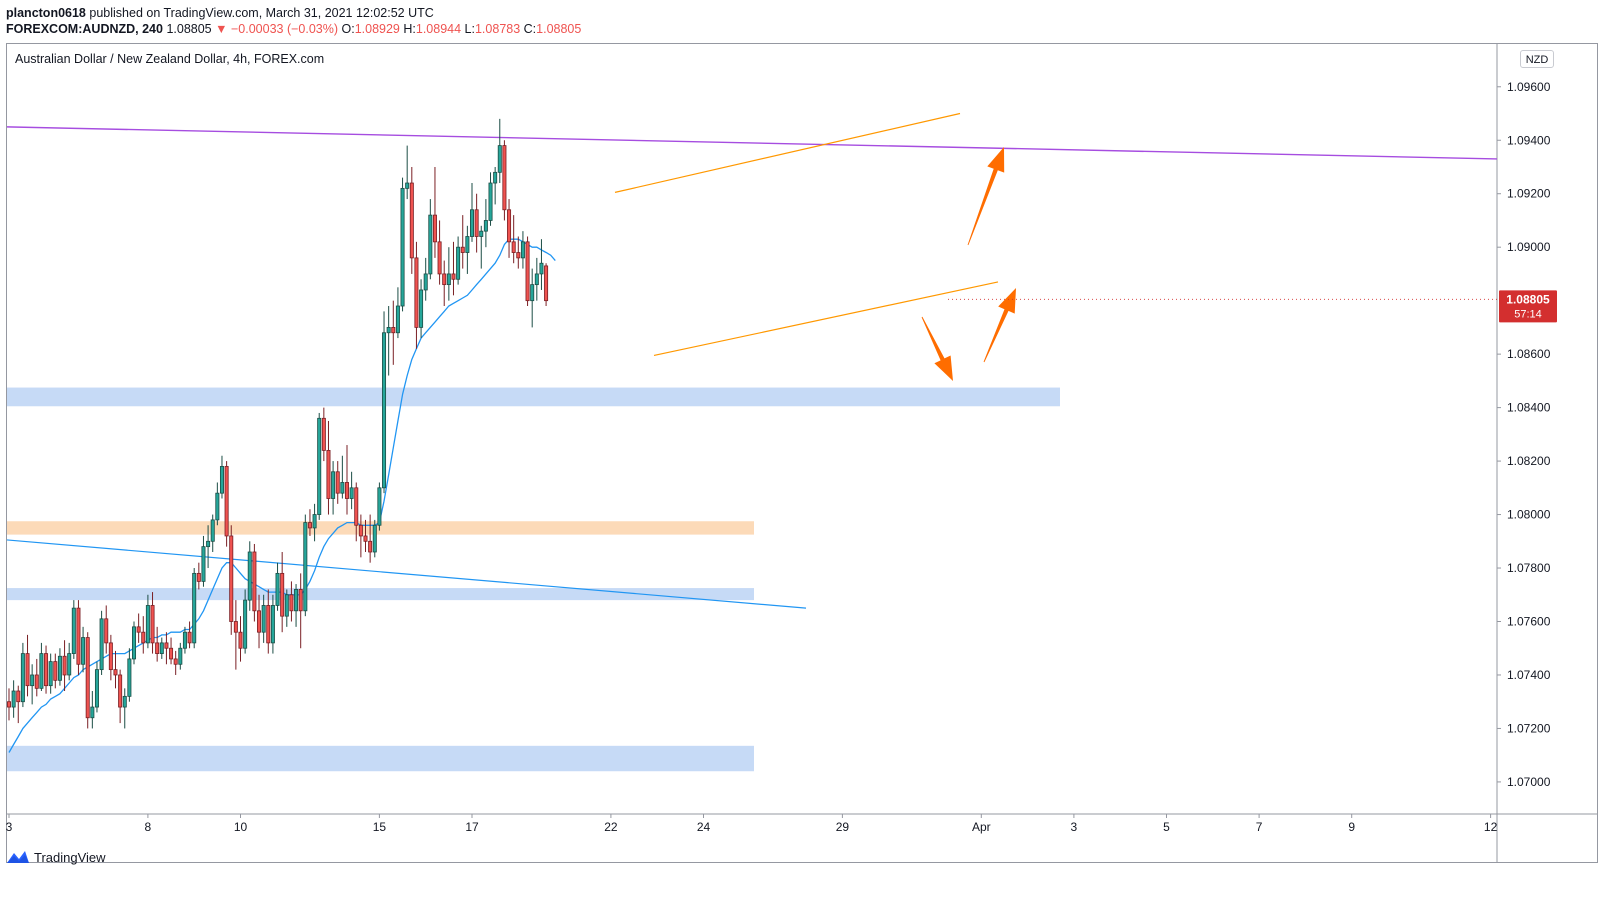  I want to click on currency-button: NZD, so click(1537, 59).